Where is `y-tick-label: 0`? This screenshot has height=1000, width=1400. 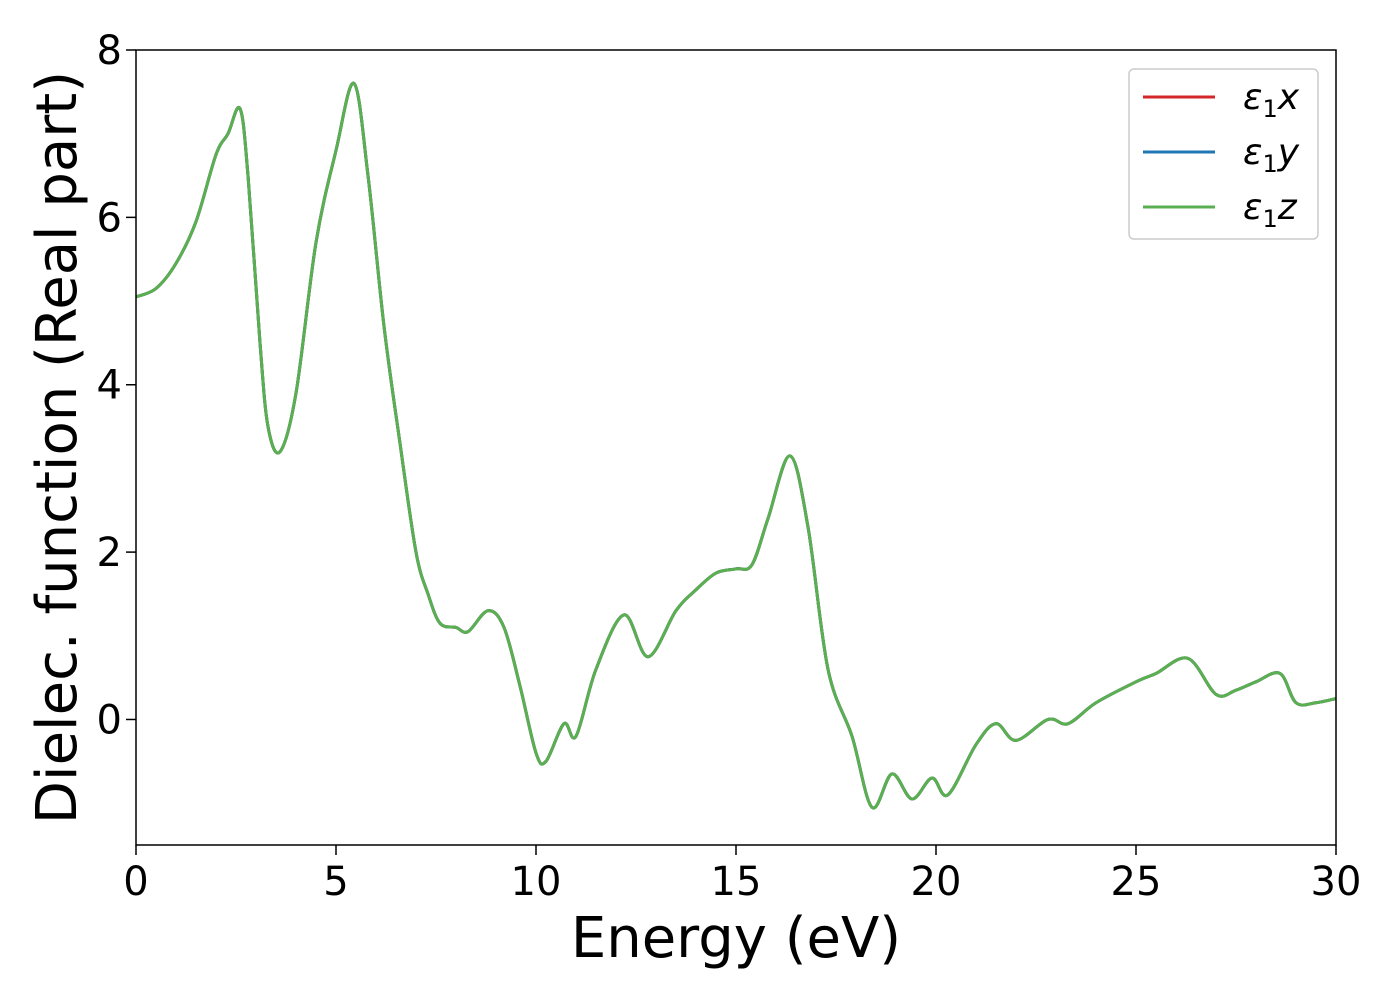
y-tick-label: 0 is located at coordinates (109, 720).